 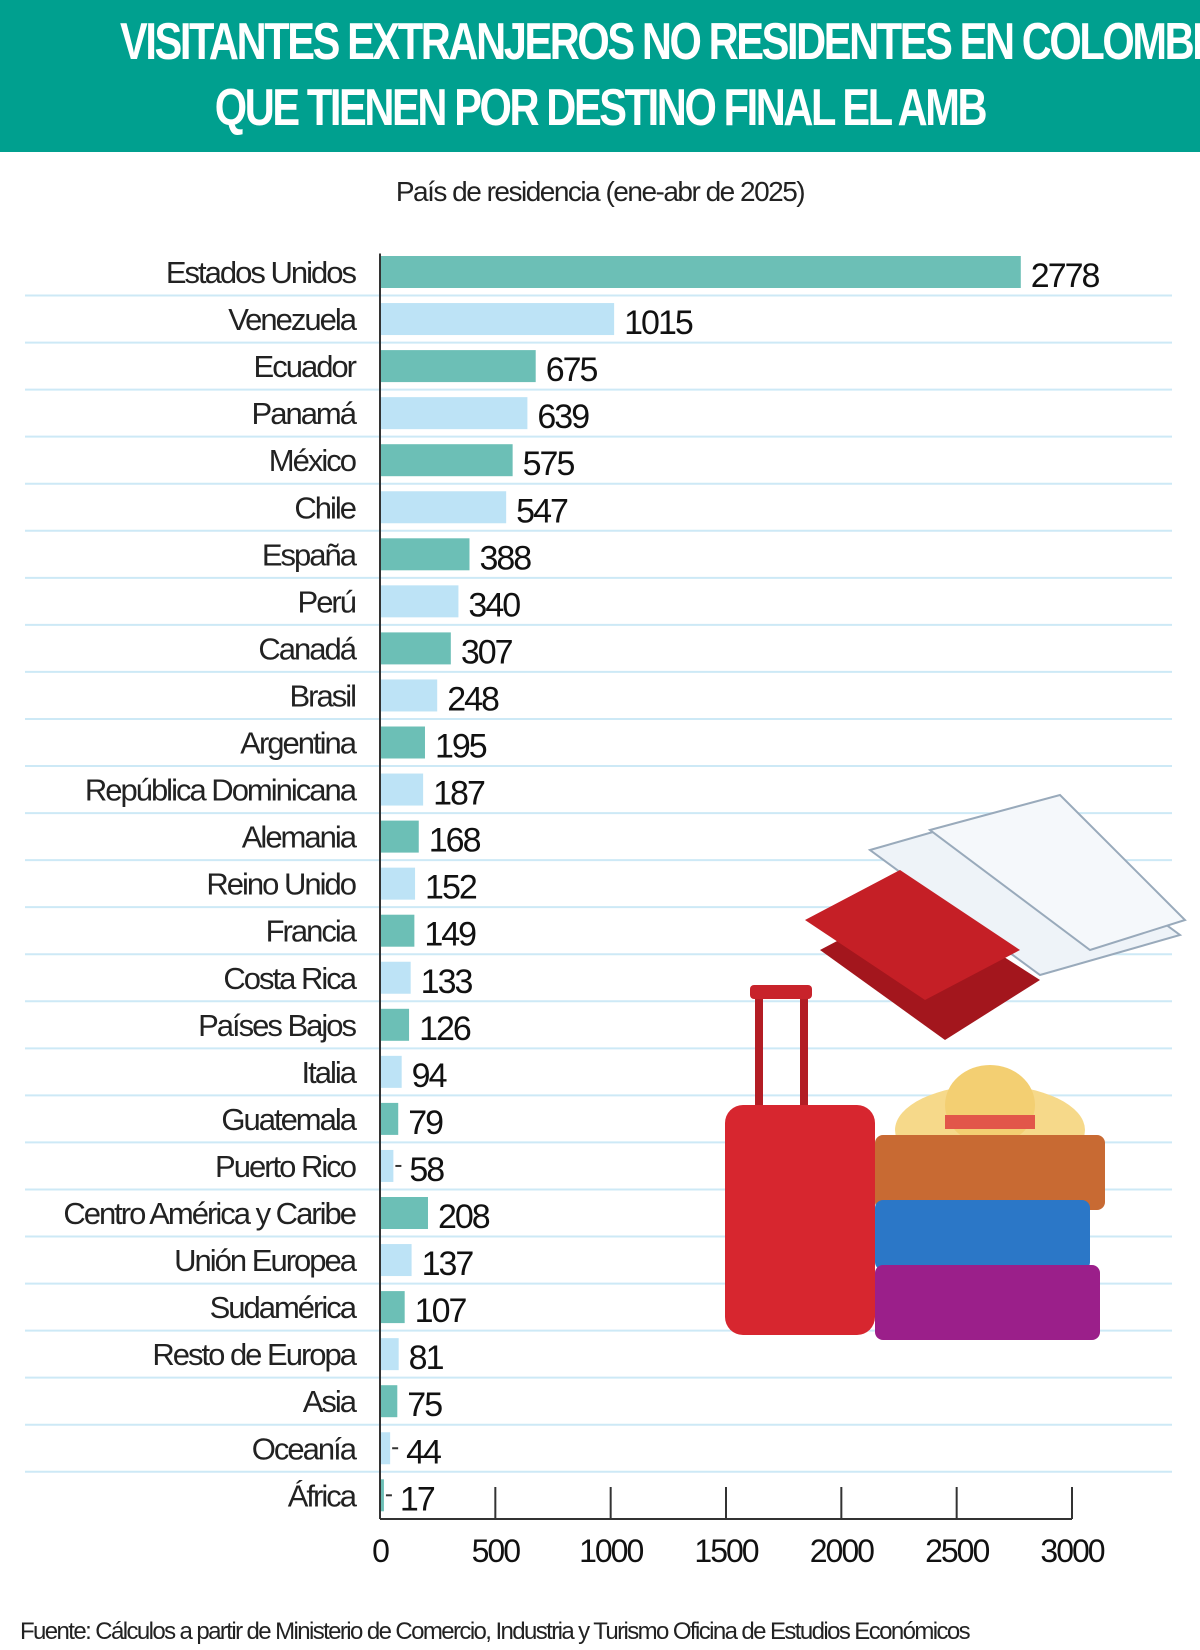 I want to click on category-label: Centro América y Caribe, so click(x=209, y=1213).